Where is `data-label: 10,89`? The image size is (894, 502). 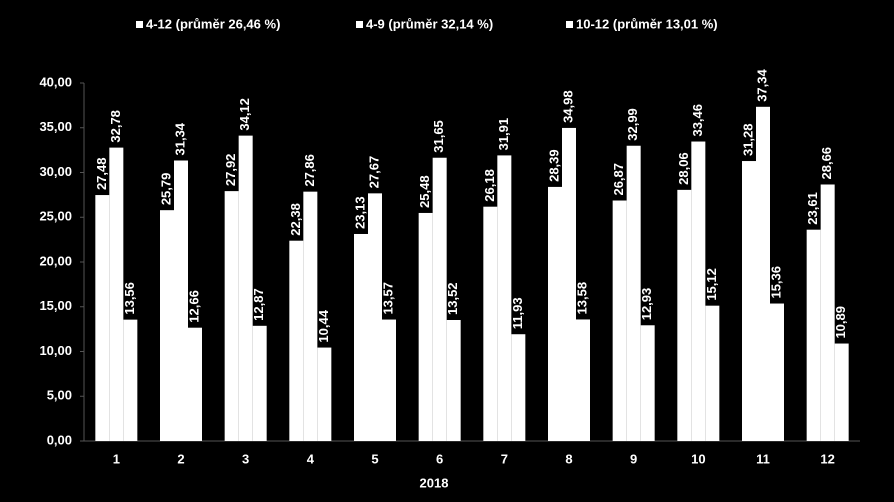 data-label: 10,89 is located at coordinates (840, 322).